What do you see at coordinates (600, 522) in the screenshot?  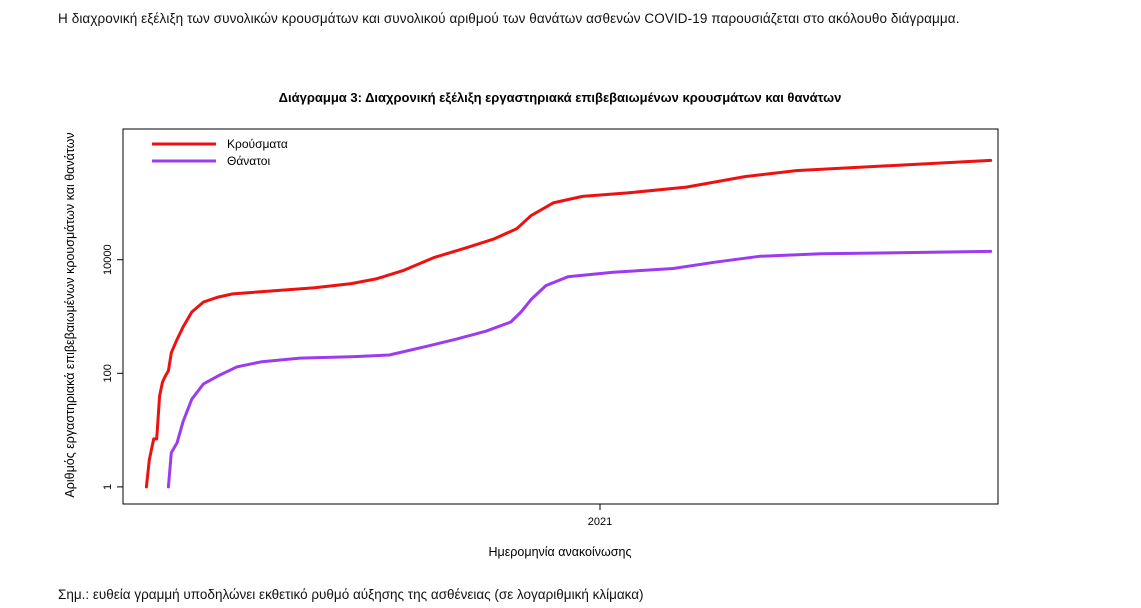 I see `x-tick-label: 2021` at bounding box center [600, 522].